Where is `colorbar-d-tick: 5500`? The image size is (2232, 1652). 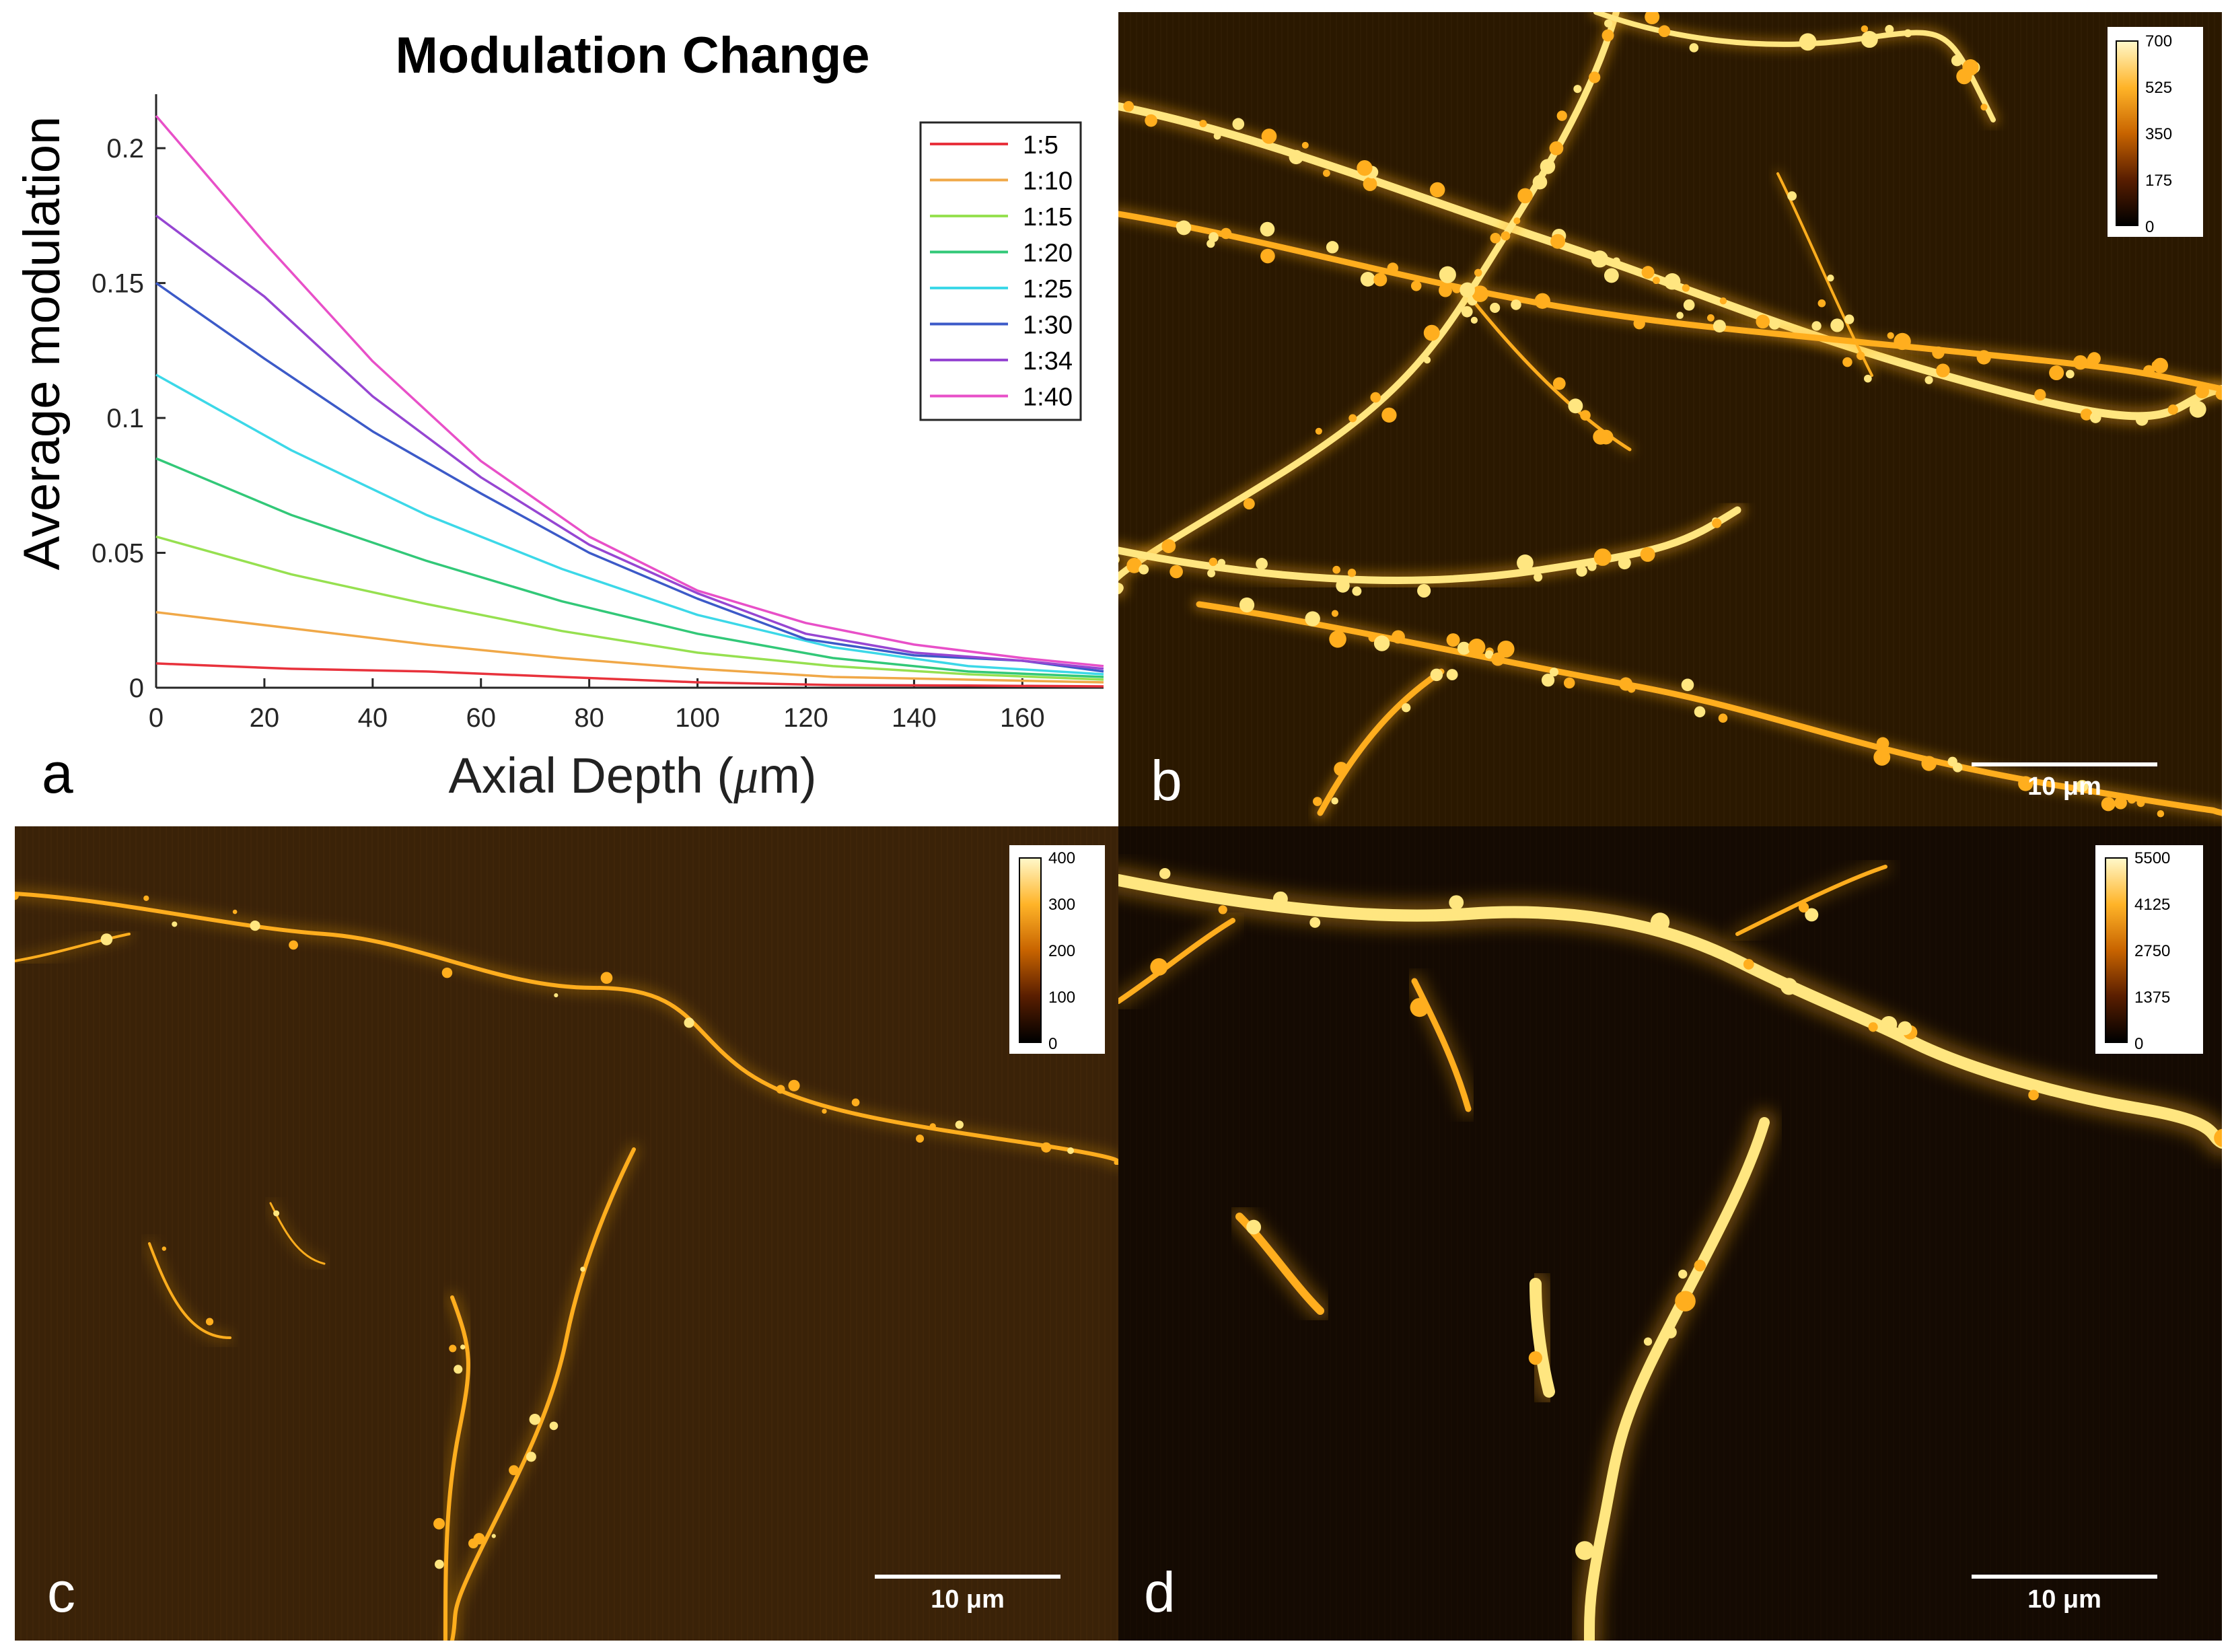 colorbar-d-tick: 5500 is located at coordinates (2152, 858).